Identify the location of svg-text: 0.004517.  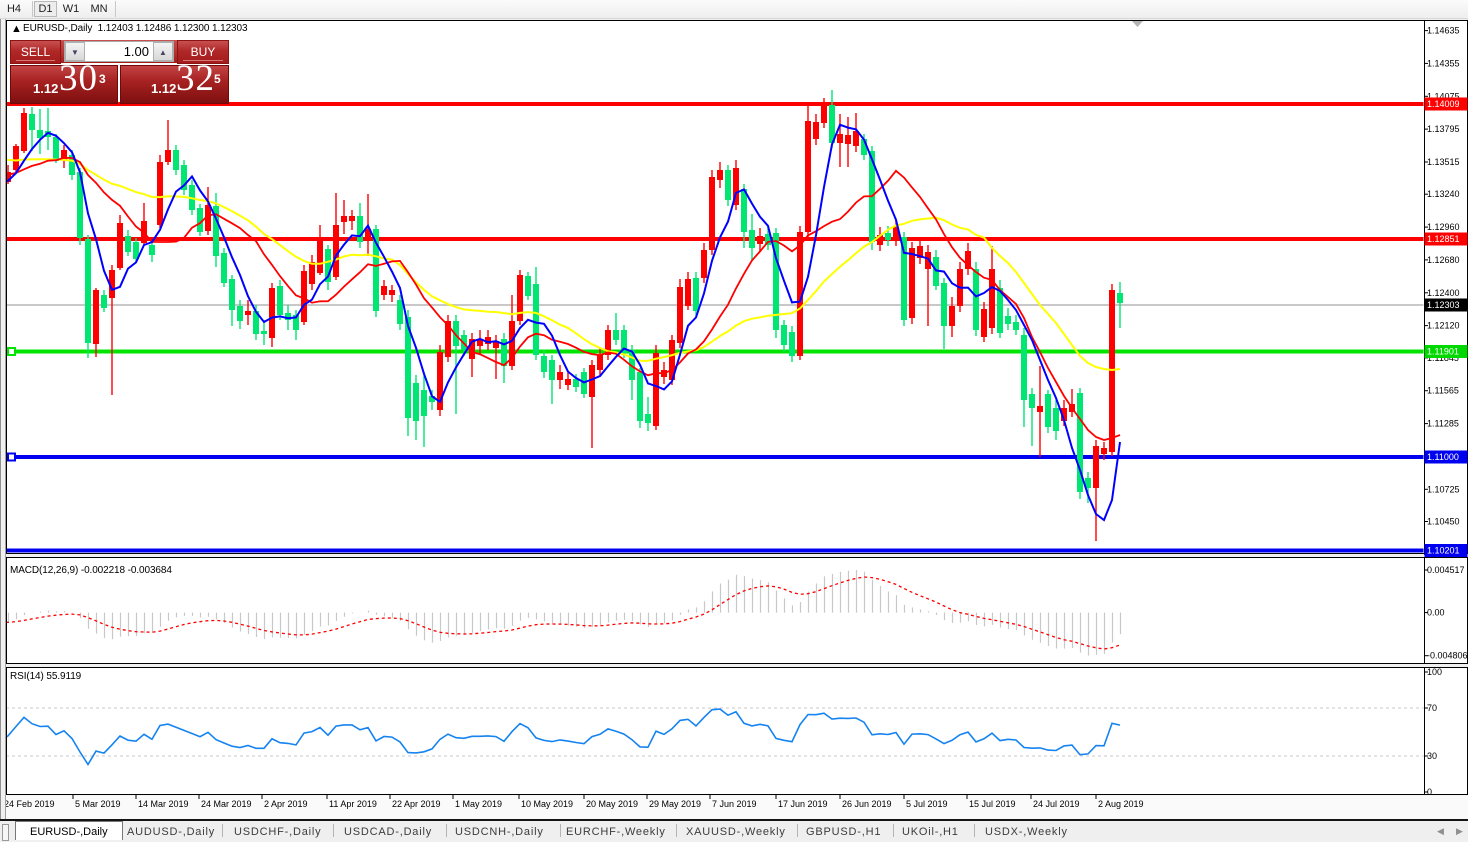
(1446, 570).